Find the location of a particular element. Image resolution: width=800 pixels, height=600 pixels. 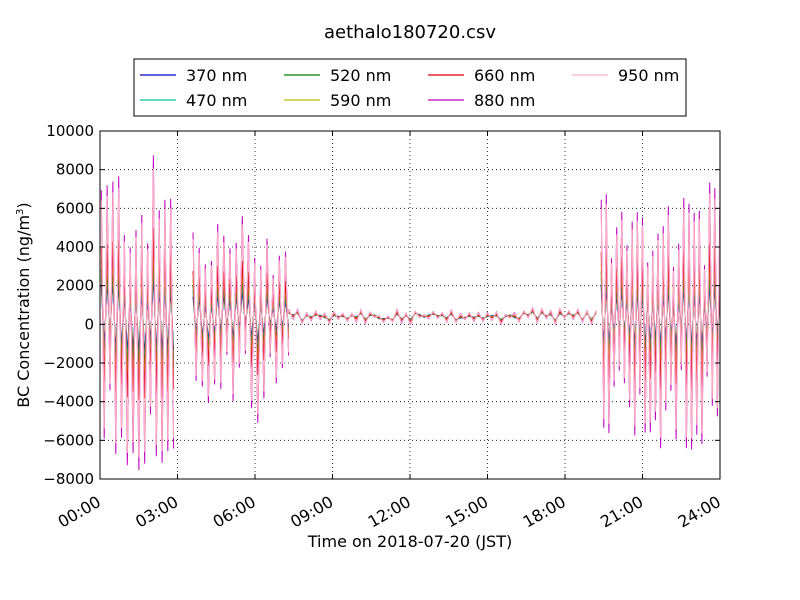

y-tick-label: 0 is located at coordinates (89, 324).